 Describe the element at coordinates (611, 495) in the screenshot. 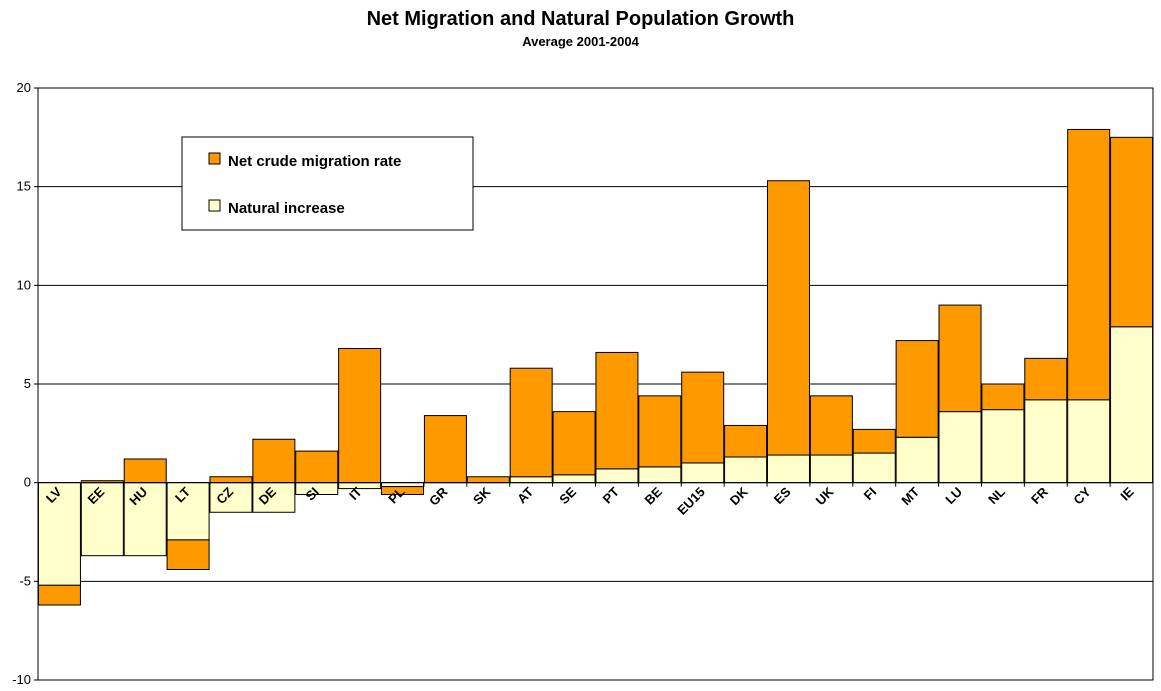

I see `x-tick-label: PT` at that location.